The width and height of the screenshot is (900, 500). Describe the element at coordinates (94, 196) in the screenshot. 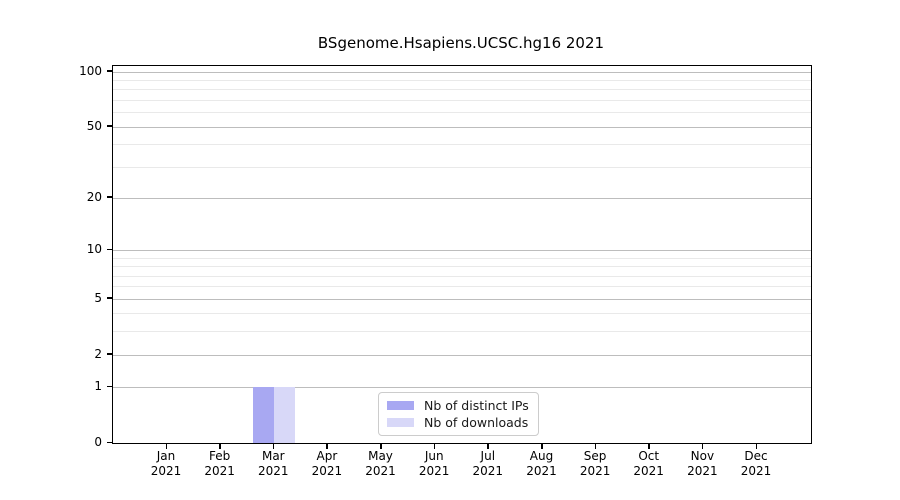

I see `y-tick-label-20: 20` at that location.